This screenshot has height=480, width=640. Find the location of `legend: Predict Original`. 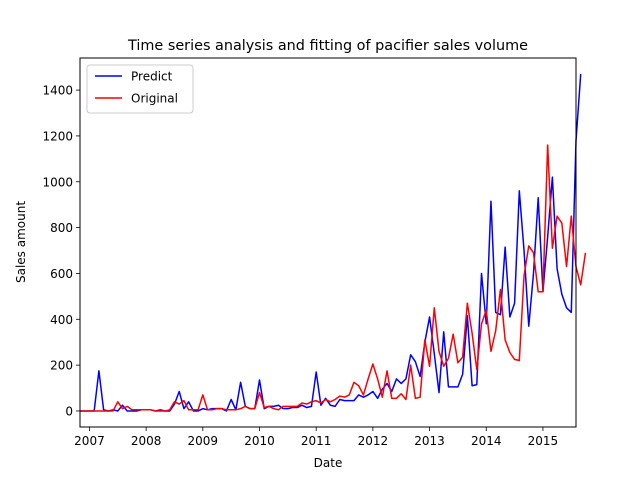

legend: Predict Original is located at coordinates (140, 89).